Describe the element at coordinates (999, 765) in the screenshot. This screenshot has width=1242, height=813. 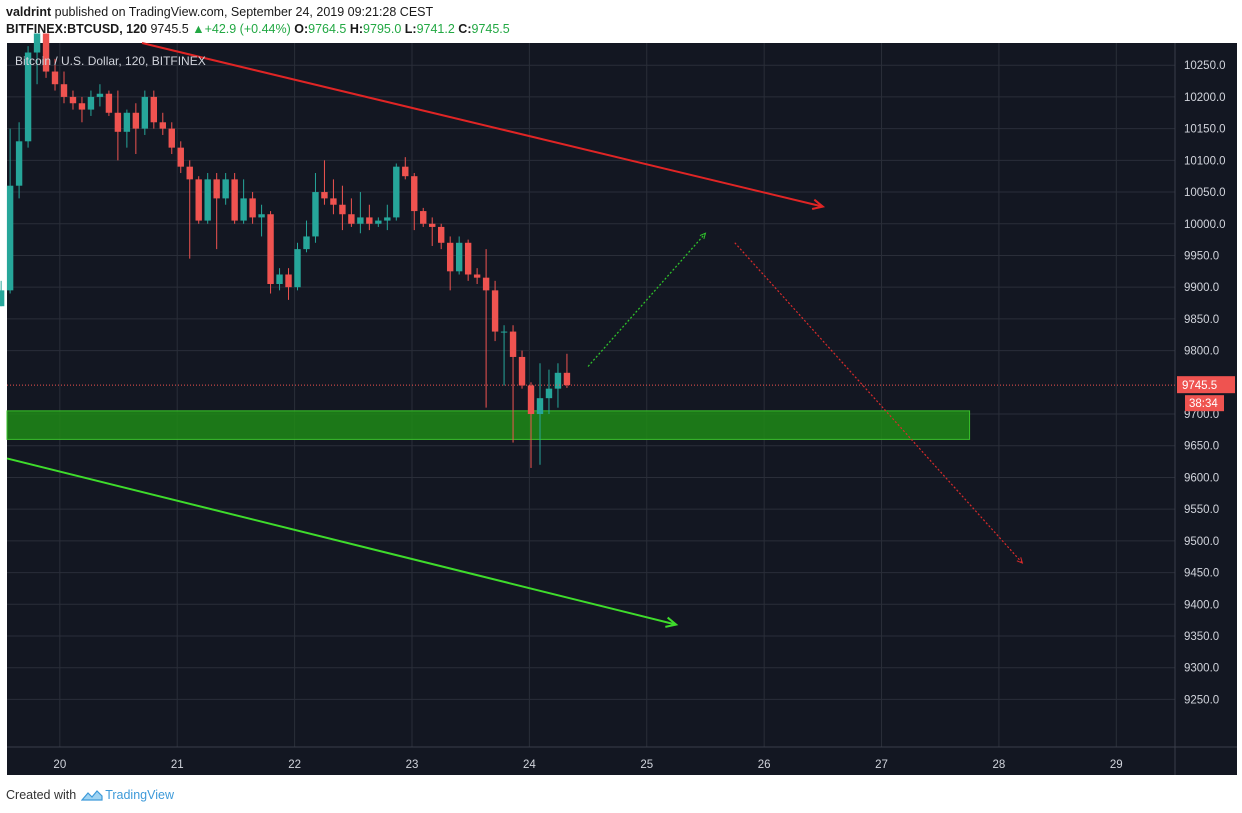
I see `time-tick-label: 28` at that location.